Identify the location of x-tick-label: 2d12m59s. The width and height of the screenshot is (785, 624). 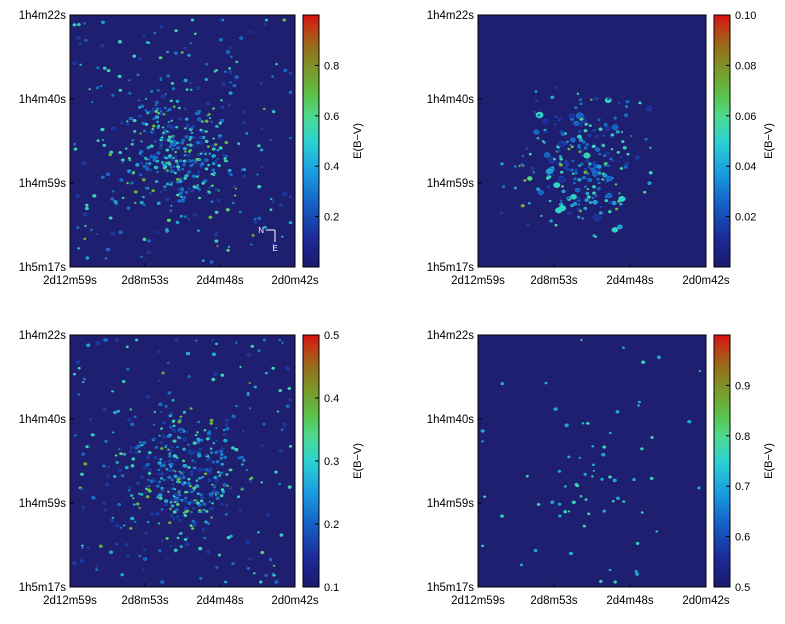
(478, 281).